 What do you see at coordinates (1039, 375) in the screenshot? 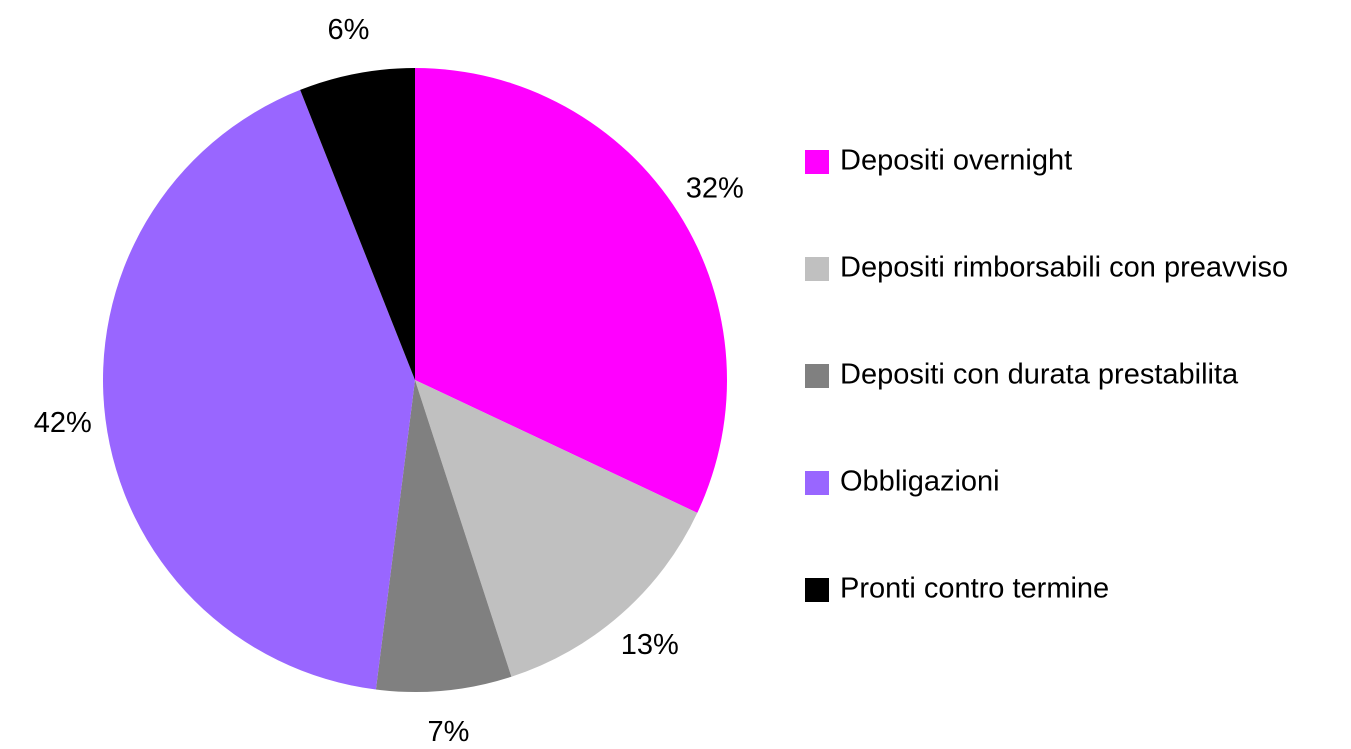
I see `legend-label: Depositi con durata prestabilita` at bounding box center [1039, 375].